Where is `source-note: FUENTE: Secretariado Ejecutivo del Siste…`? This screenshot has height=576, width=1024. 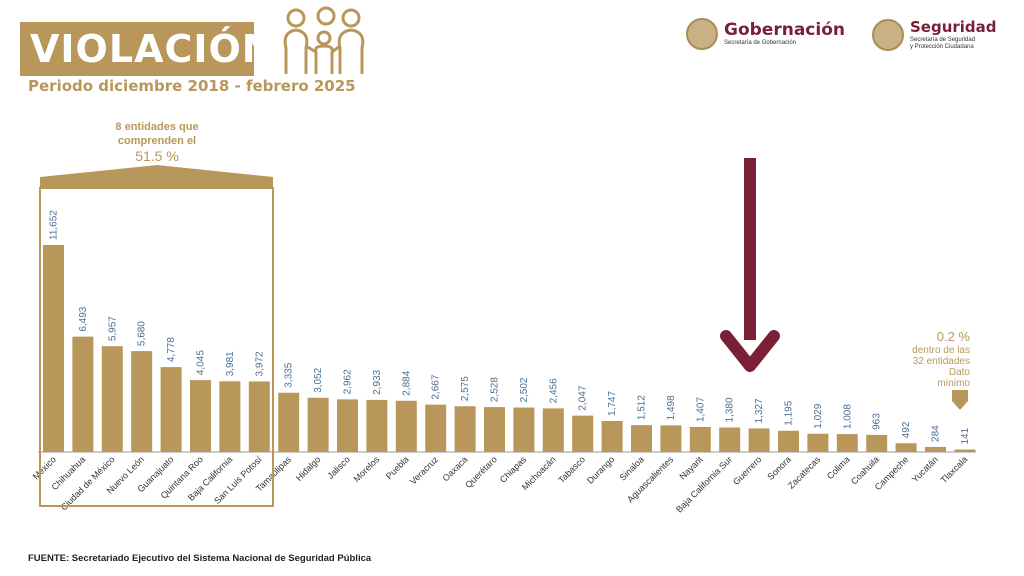 source-note: FUENTE: Secretariado Ejecutivo del Siste… is located at coordinates (200, 558).